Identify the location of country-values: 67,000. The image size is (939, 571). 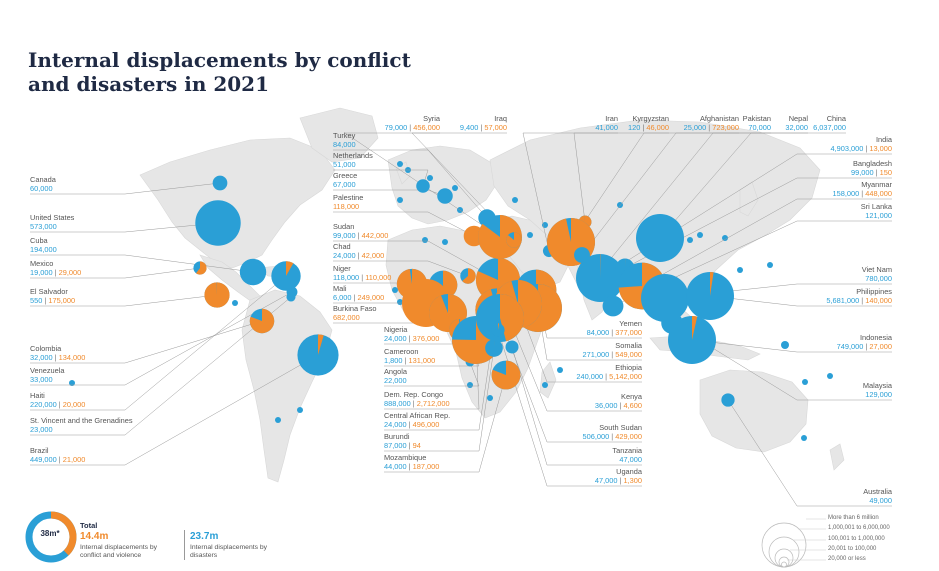
(345, 184).